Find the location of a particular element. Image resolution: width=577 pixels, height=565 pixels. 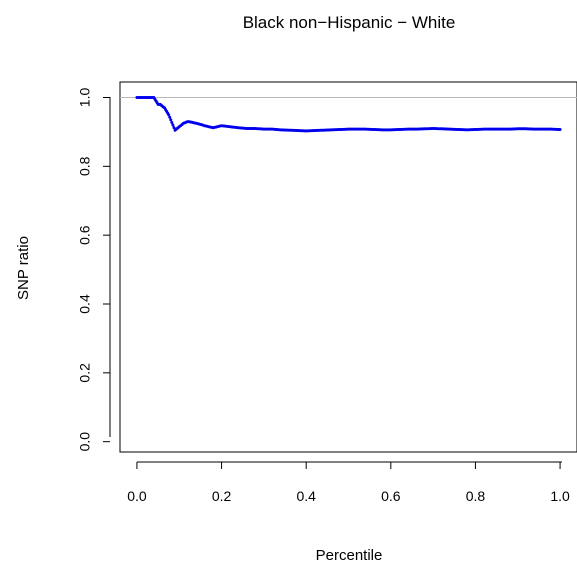

x-tick-label: 0.8 is located at coordinates (476, 496).